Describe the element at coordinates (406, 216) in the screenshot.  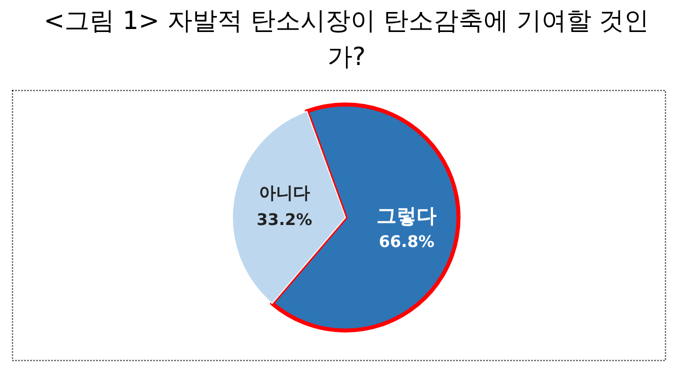
I see `slice-label: 그렇다` at that location.